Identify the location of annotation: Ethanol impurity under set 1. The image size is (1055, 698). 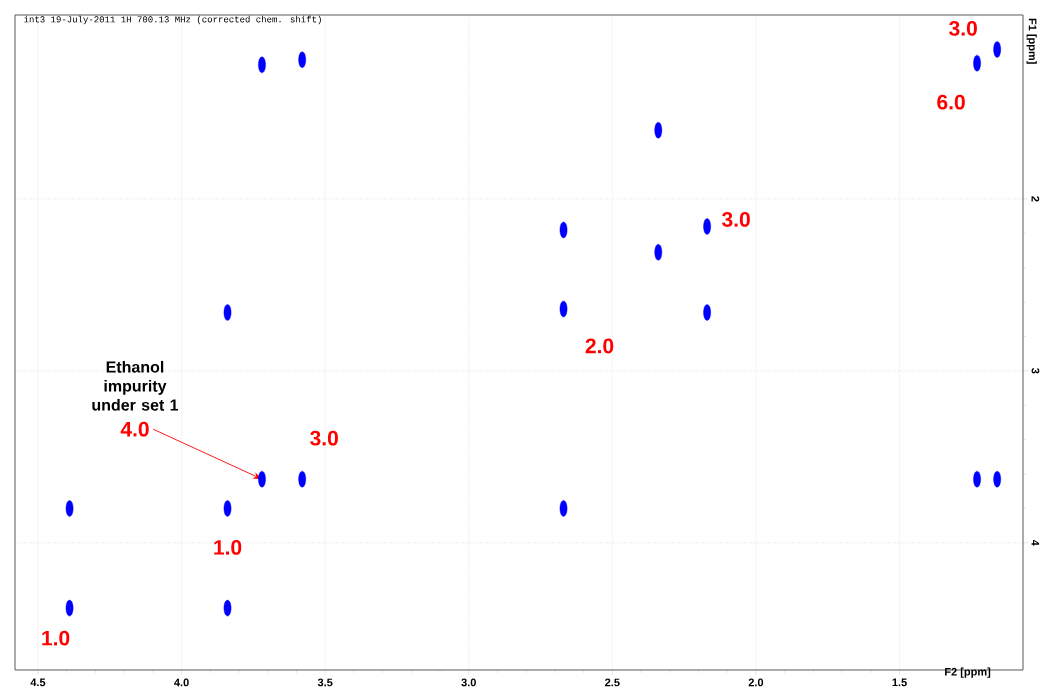
(135, 385).